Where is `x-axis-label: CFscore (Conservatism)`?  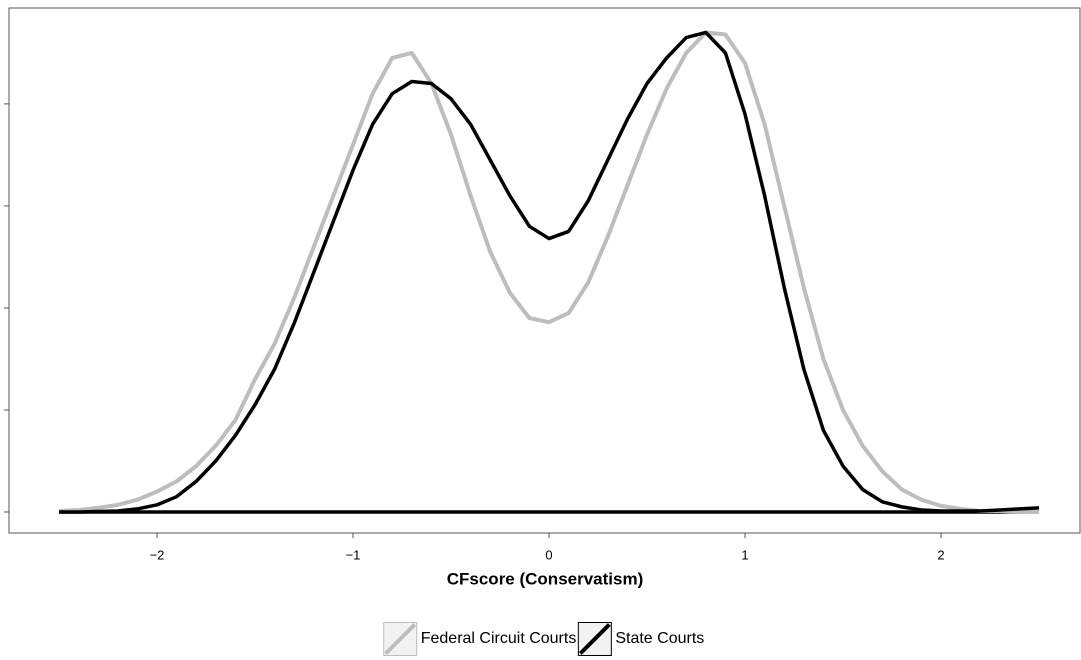
x-axis-label: CFscore (Conservatism) is located at coordinates (545, 578).